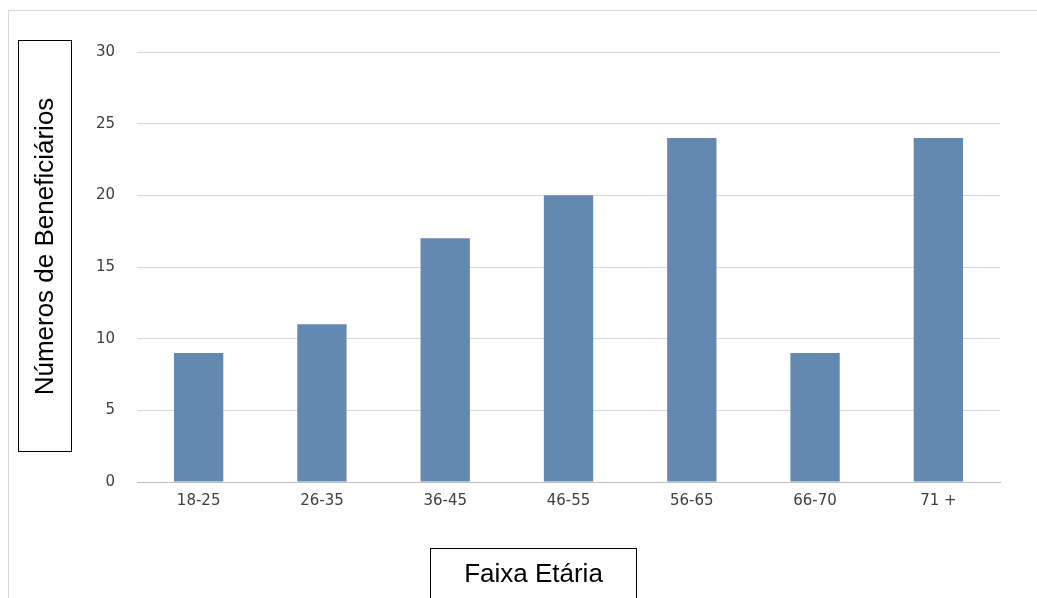 The height and width of the screenshot is (598, 1037). What do you see at coordinates (691, 499) in the screenshot?
I see `x-tick-label: 56-65` at bounding box center [691, 499].